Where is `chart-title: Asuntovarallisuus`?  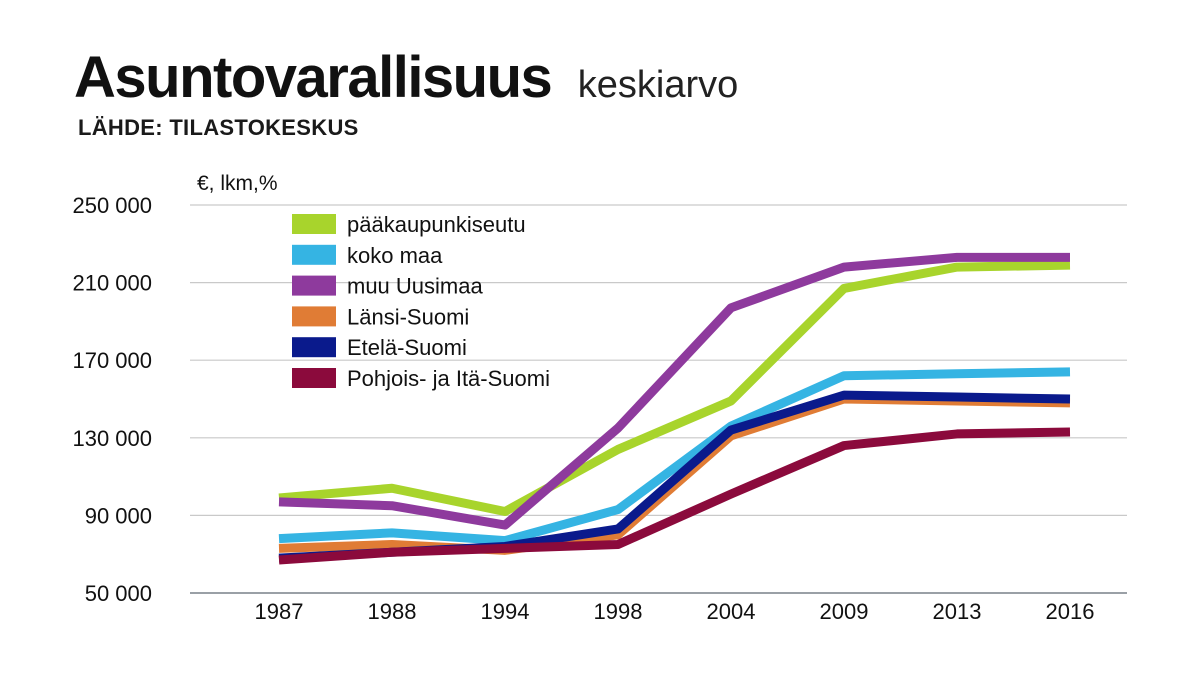
chart-title: Asuntovarallisuus is located at coordinates (313, 77).